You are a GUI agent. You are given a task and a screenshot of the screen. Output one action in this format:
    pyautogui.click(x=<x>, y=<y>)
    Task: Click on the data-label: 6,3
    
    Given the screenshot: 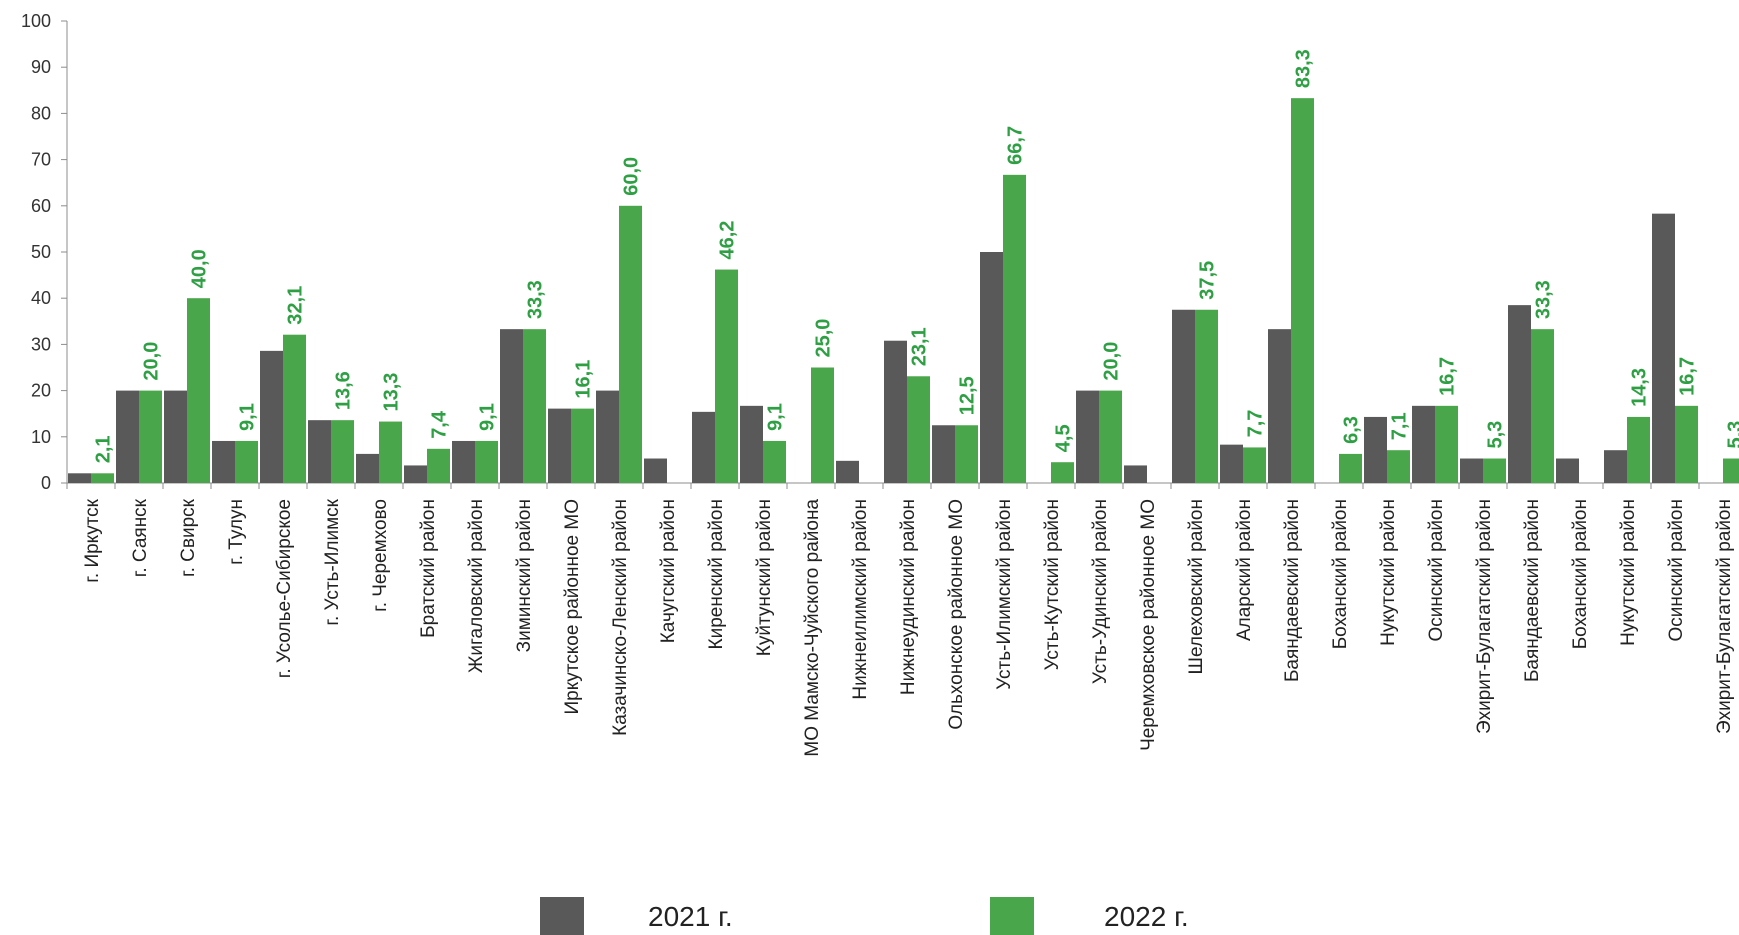 What is the action you would take?
    pyautogui.click(x=1352, y=430)
    